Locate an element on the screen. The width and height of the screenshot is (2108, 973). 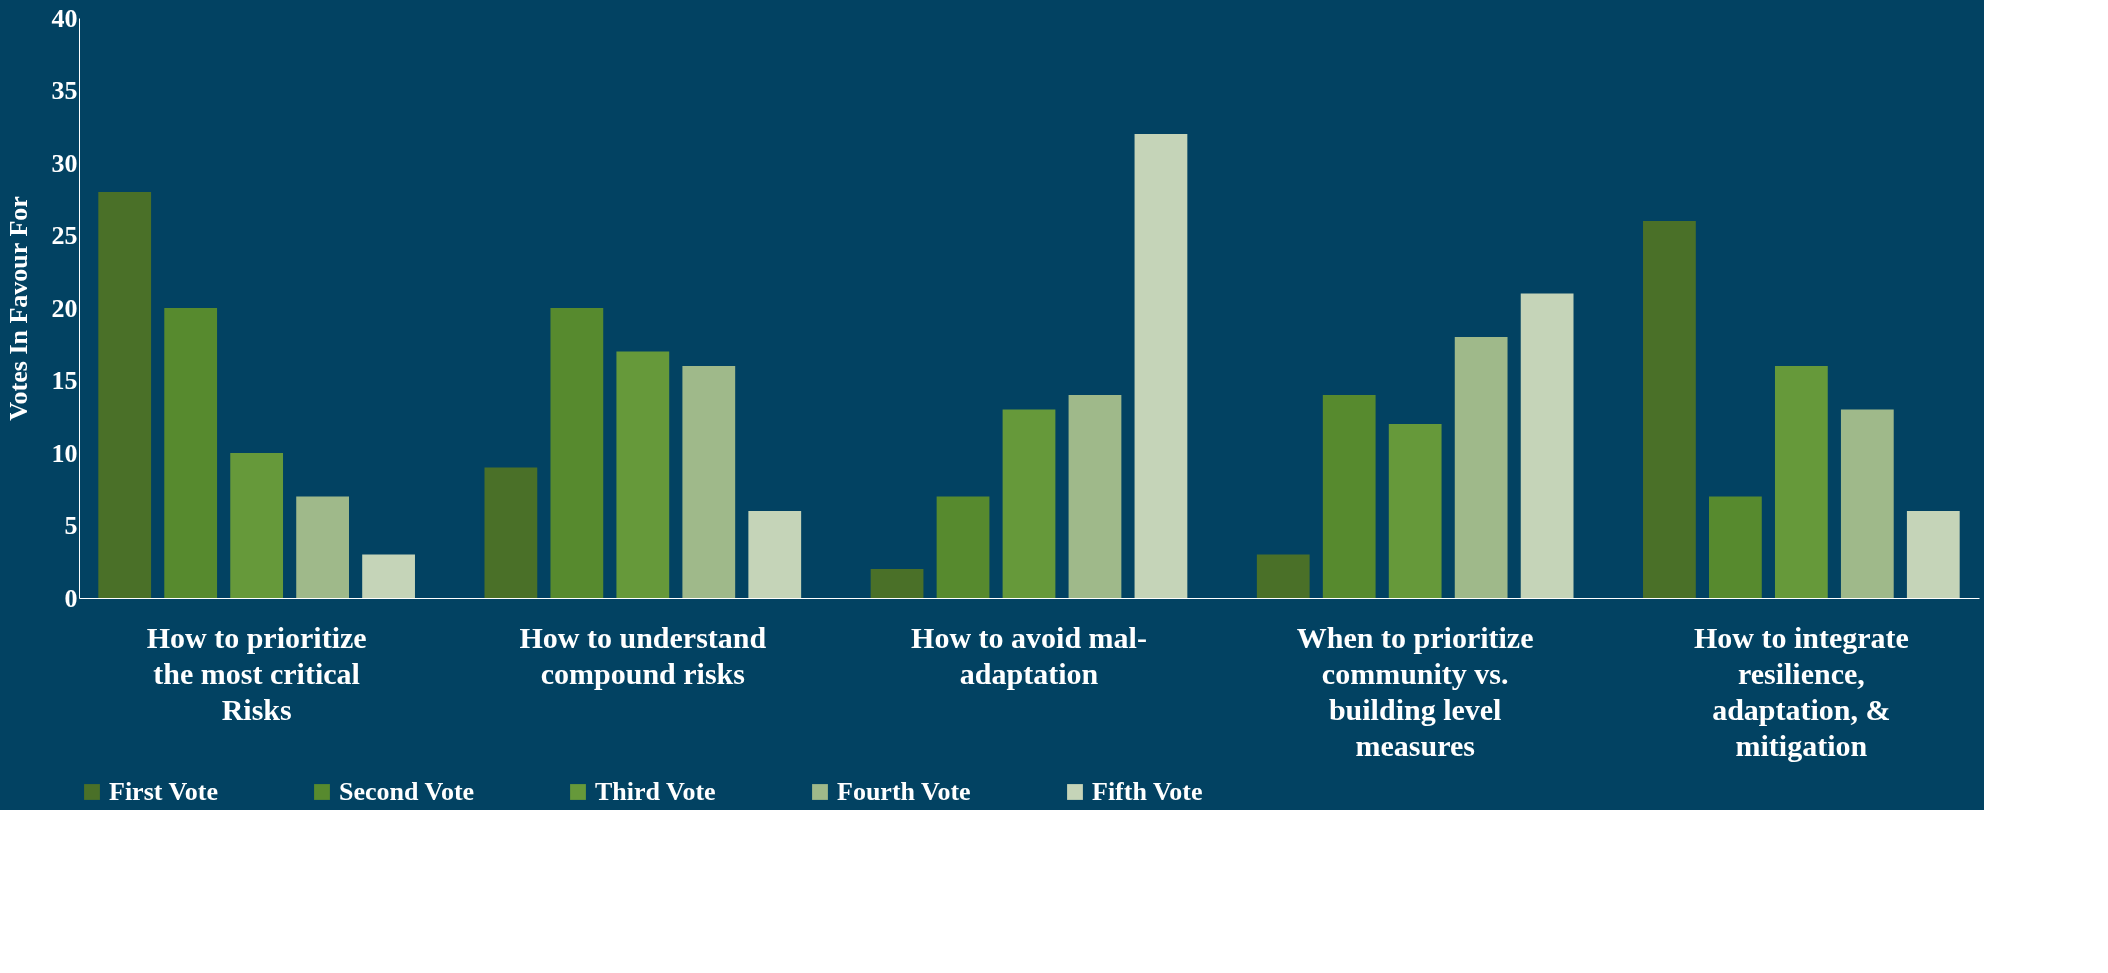
y-tick-label: 10 is located at coordinates (64, 453).